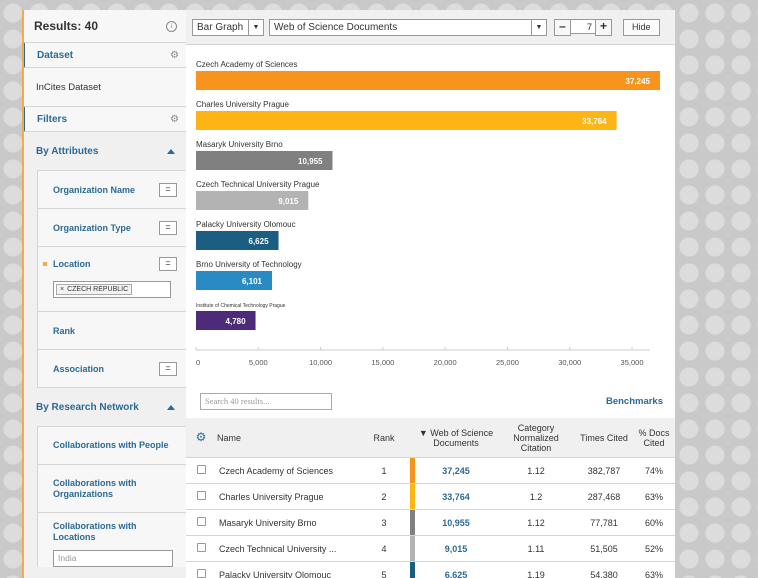  Describe the element at coordinates (641, 27) in the screenshot. I see `hide-button: Hide` at that location.